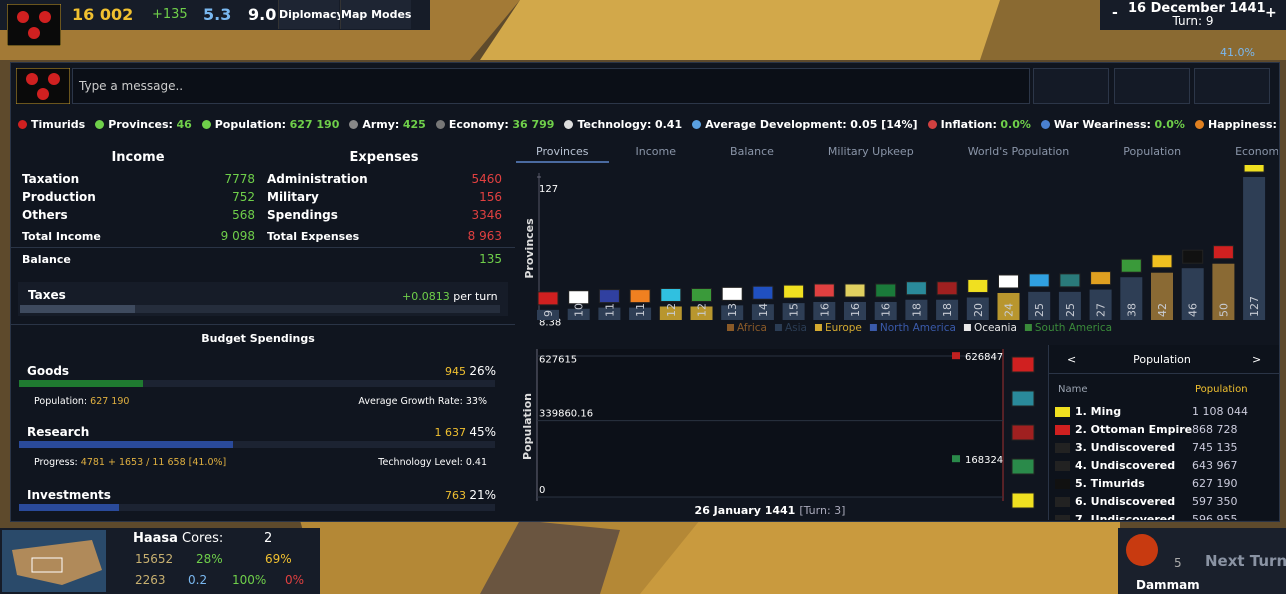 This screenshot has width=1286, height=594. I want to click on chart-tab: Population, so click(1152, 151).